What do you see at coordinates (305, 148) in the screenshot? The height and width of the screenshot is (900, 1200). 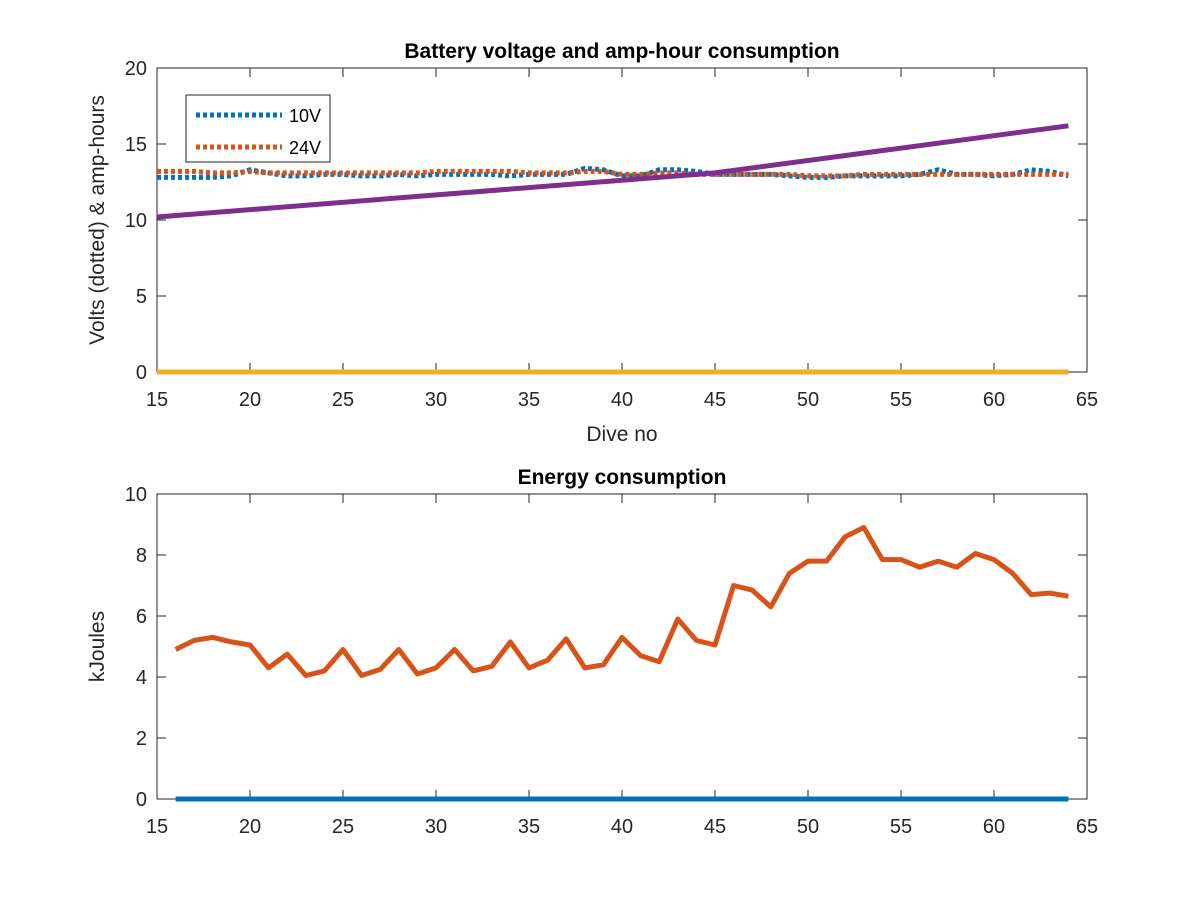 I see `legend-label-24v: 24V` at bounding box center [305, 148].